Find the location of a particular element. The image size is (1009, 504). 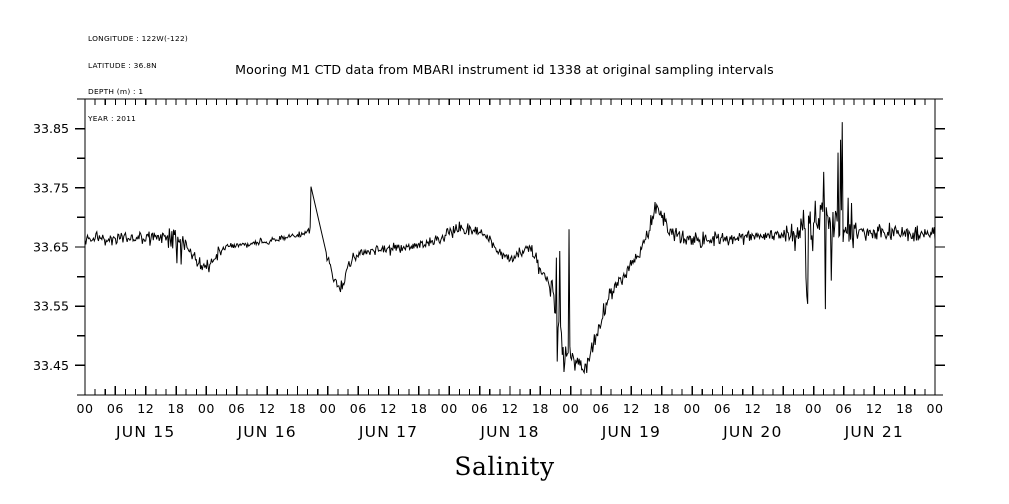

metadata-longitude: LONGITUDE : 122W(-122) is located at coordinates (138, 38).